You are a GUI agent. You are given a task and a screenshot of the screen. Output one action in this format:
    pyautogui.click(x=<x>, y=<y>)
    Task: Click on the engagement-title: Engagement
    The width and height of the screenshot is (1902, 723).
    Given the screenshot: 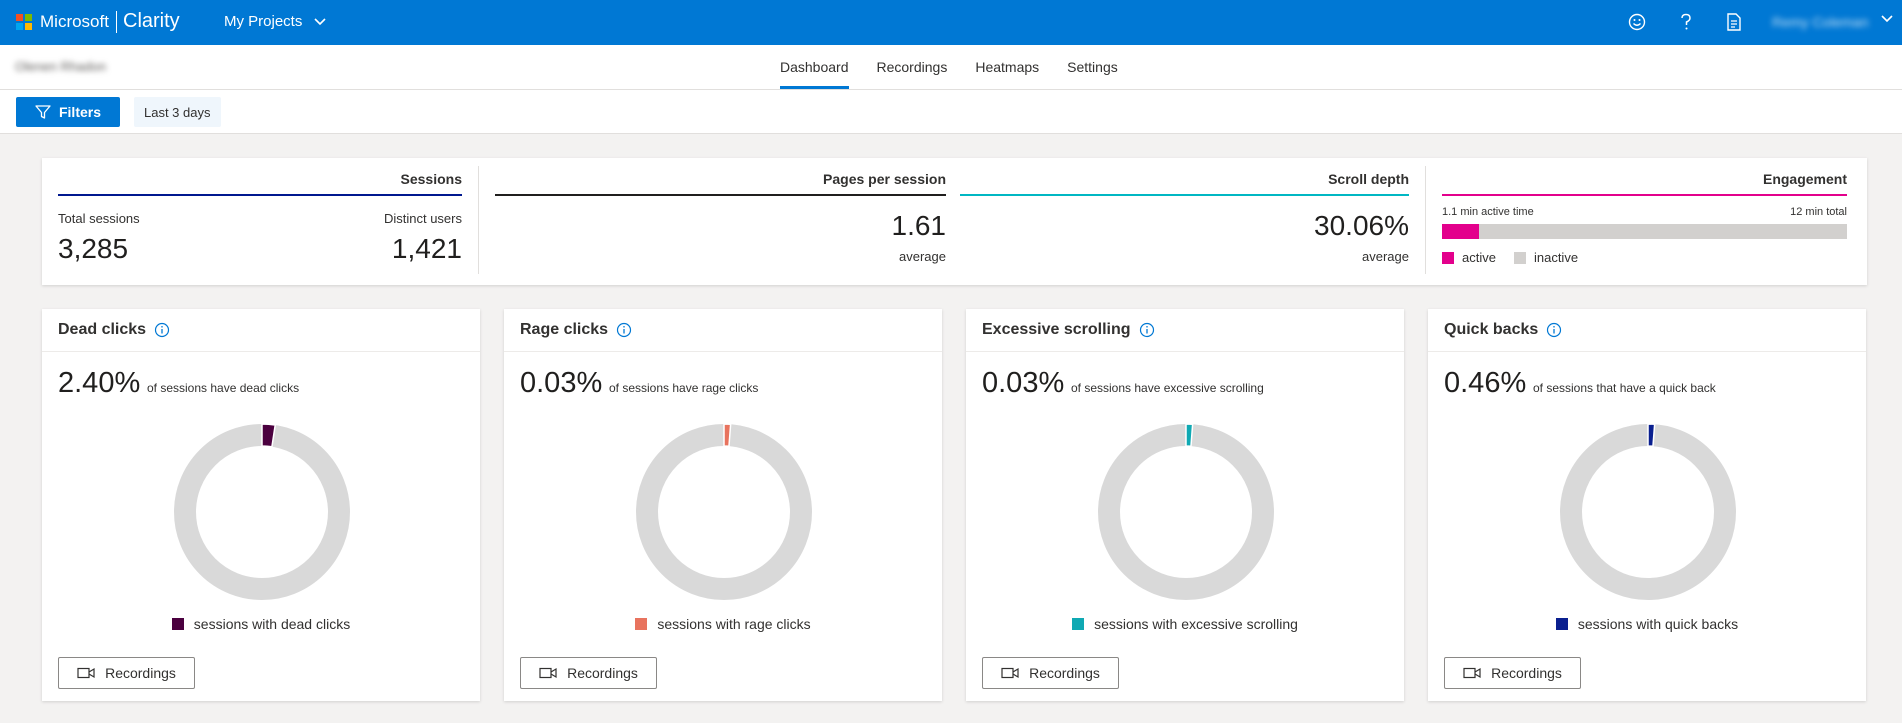 What is the action you would take?
    pyautogui.click(x=1804, y=179)
    